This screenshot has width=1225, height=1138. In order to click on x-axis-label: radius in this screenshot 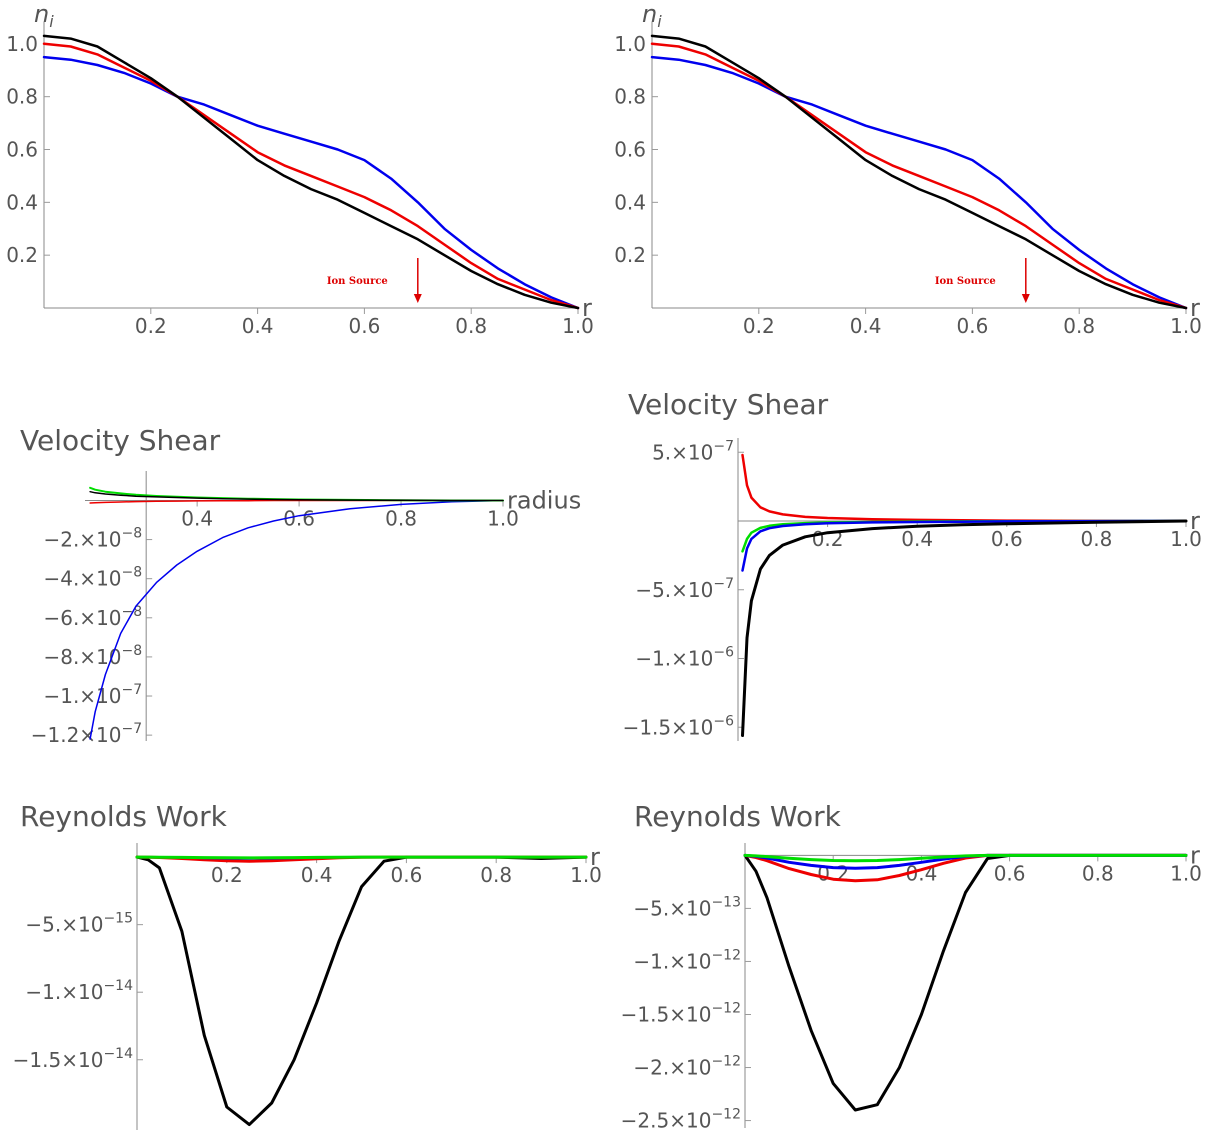, I will do `click(544, 500)`.